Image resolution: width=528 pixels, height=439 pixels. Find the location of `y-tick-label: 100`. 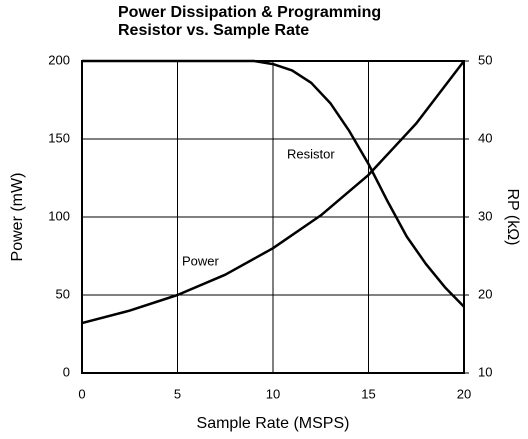

y-tick-label: 100 is located at coordinates (59, 215).